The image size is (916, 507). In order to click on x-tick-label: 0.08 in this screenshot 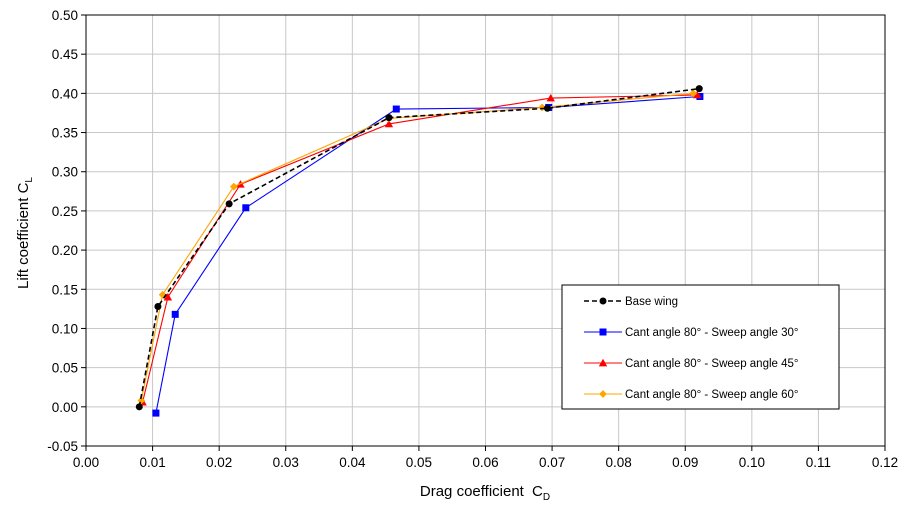, I will do `click(619, 462)`.